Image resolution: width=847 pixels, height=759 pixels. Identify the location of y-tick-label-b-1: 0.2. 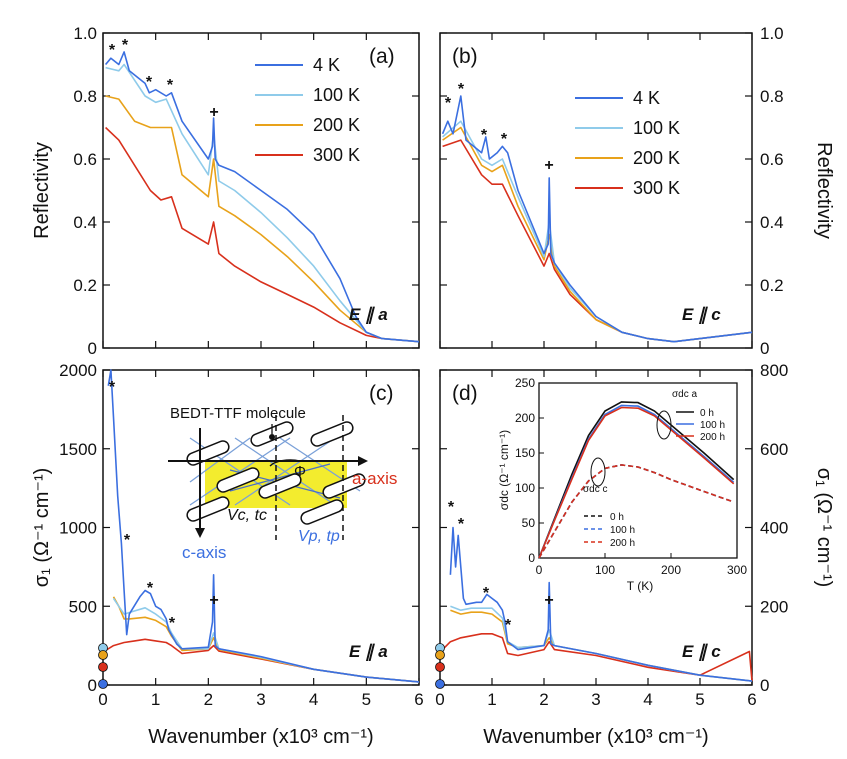
(772, 285).